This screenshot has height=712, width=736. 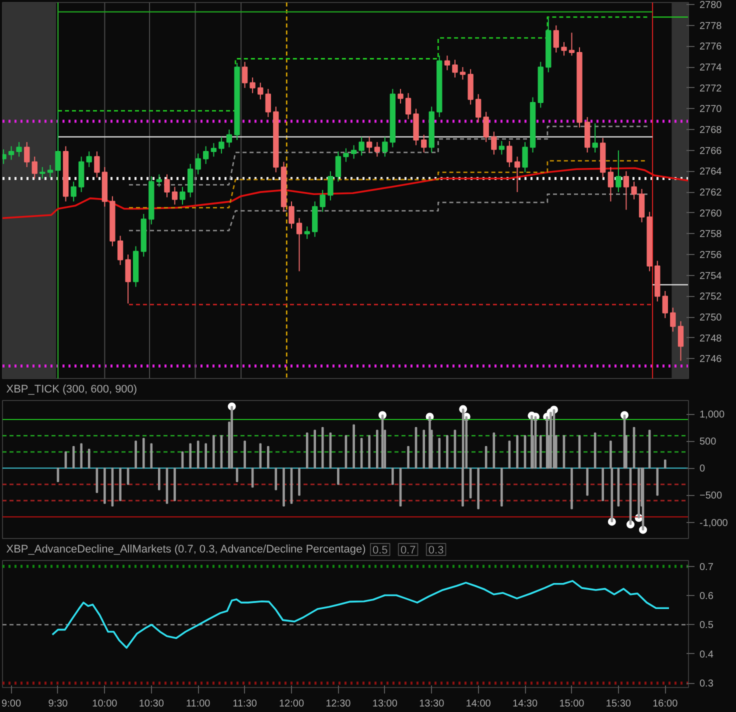 I want to click on y-tick-label: 0.5, so click(x=707, y=626).